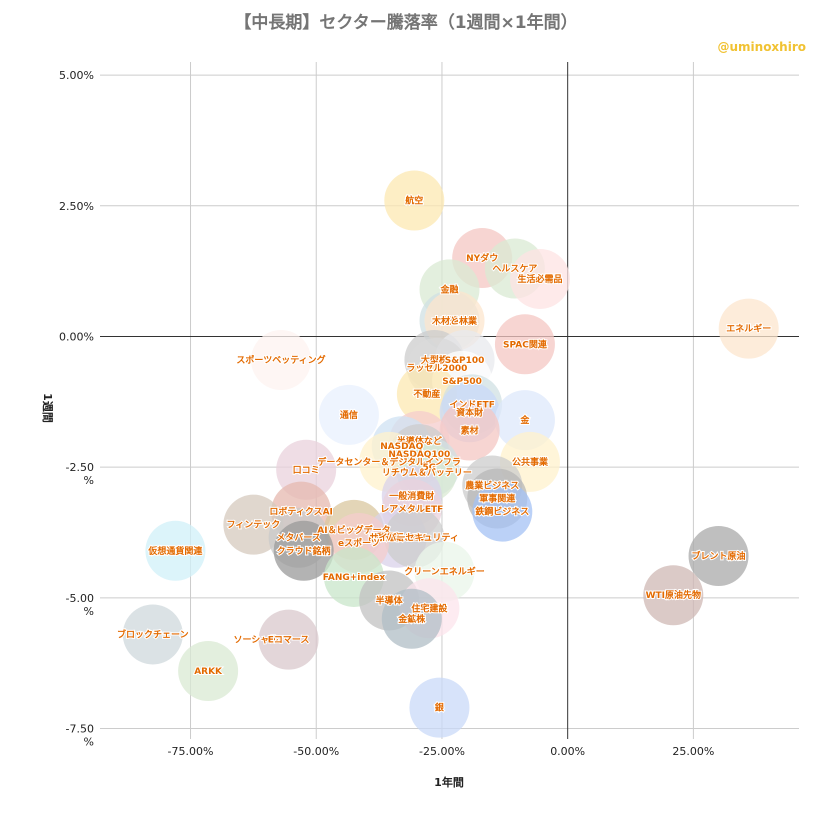 The width and height of the screenshot is (813, 827). I want to click on point-label-16: 資本財, so click(469, 412).